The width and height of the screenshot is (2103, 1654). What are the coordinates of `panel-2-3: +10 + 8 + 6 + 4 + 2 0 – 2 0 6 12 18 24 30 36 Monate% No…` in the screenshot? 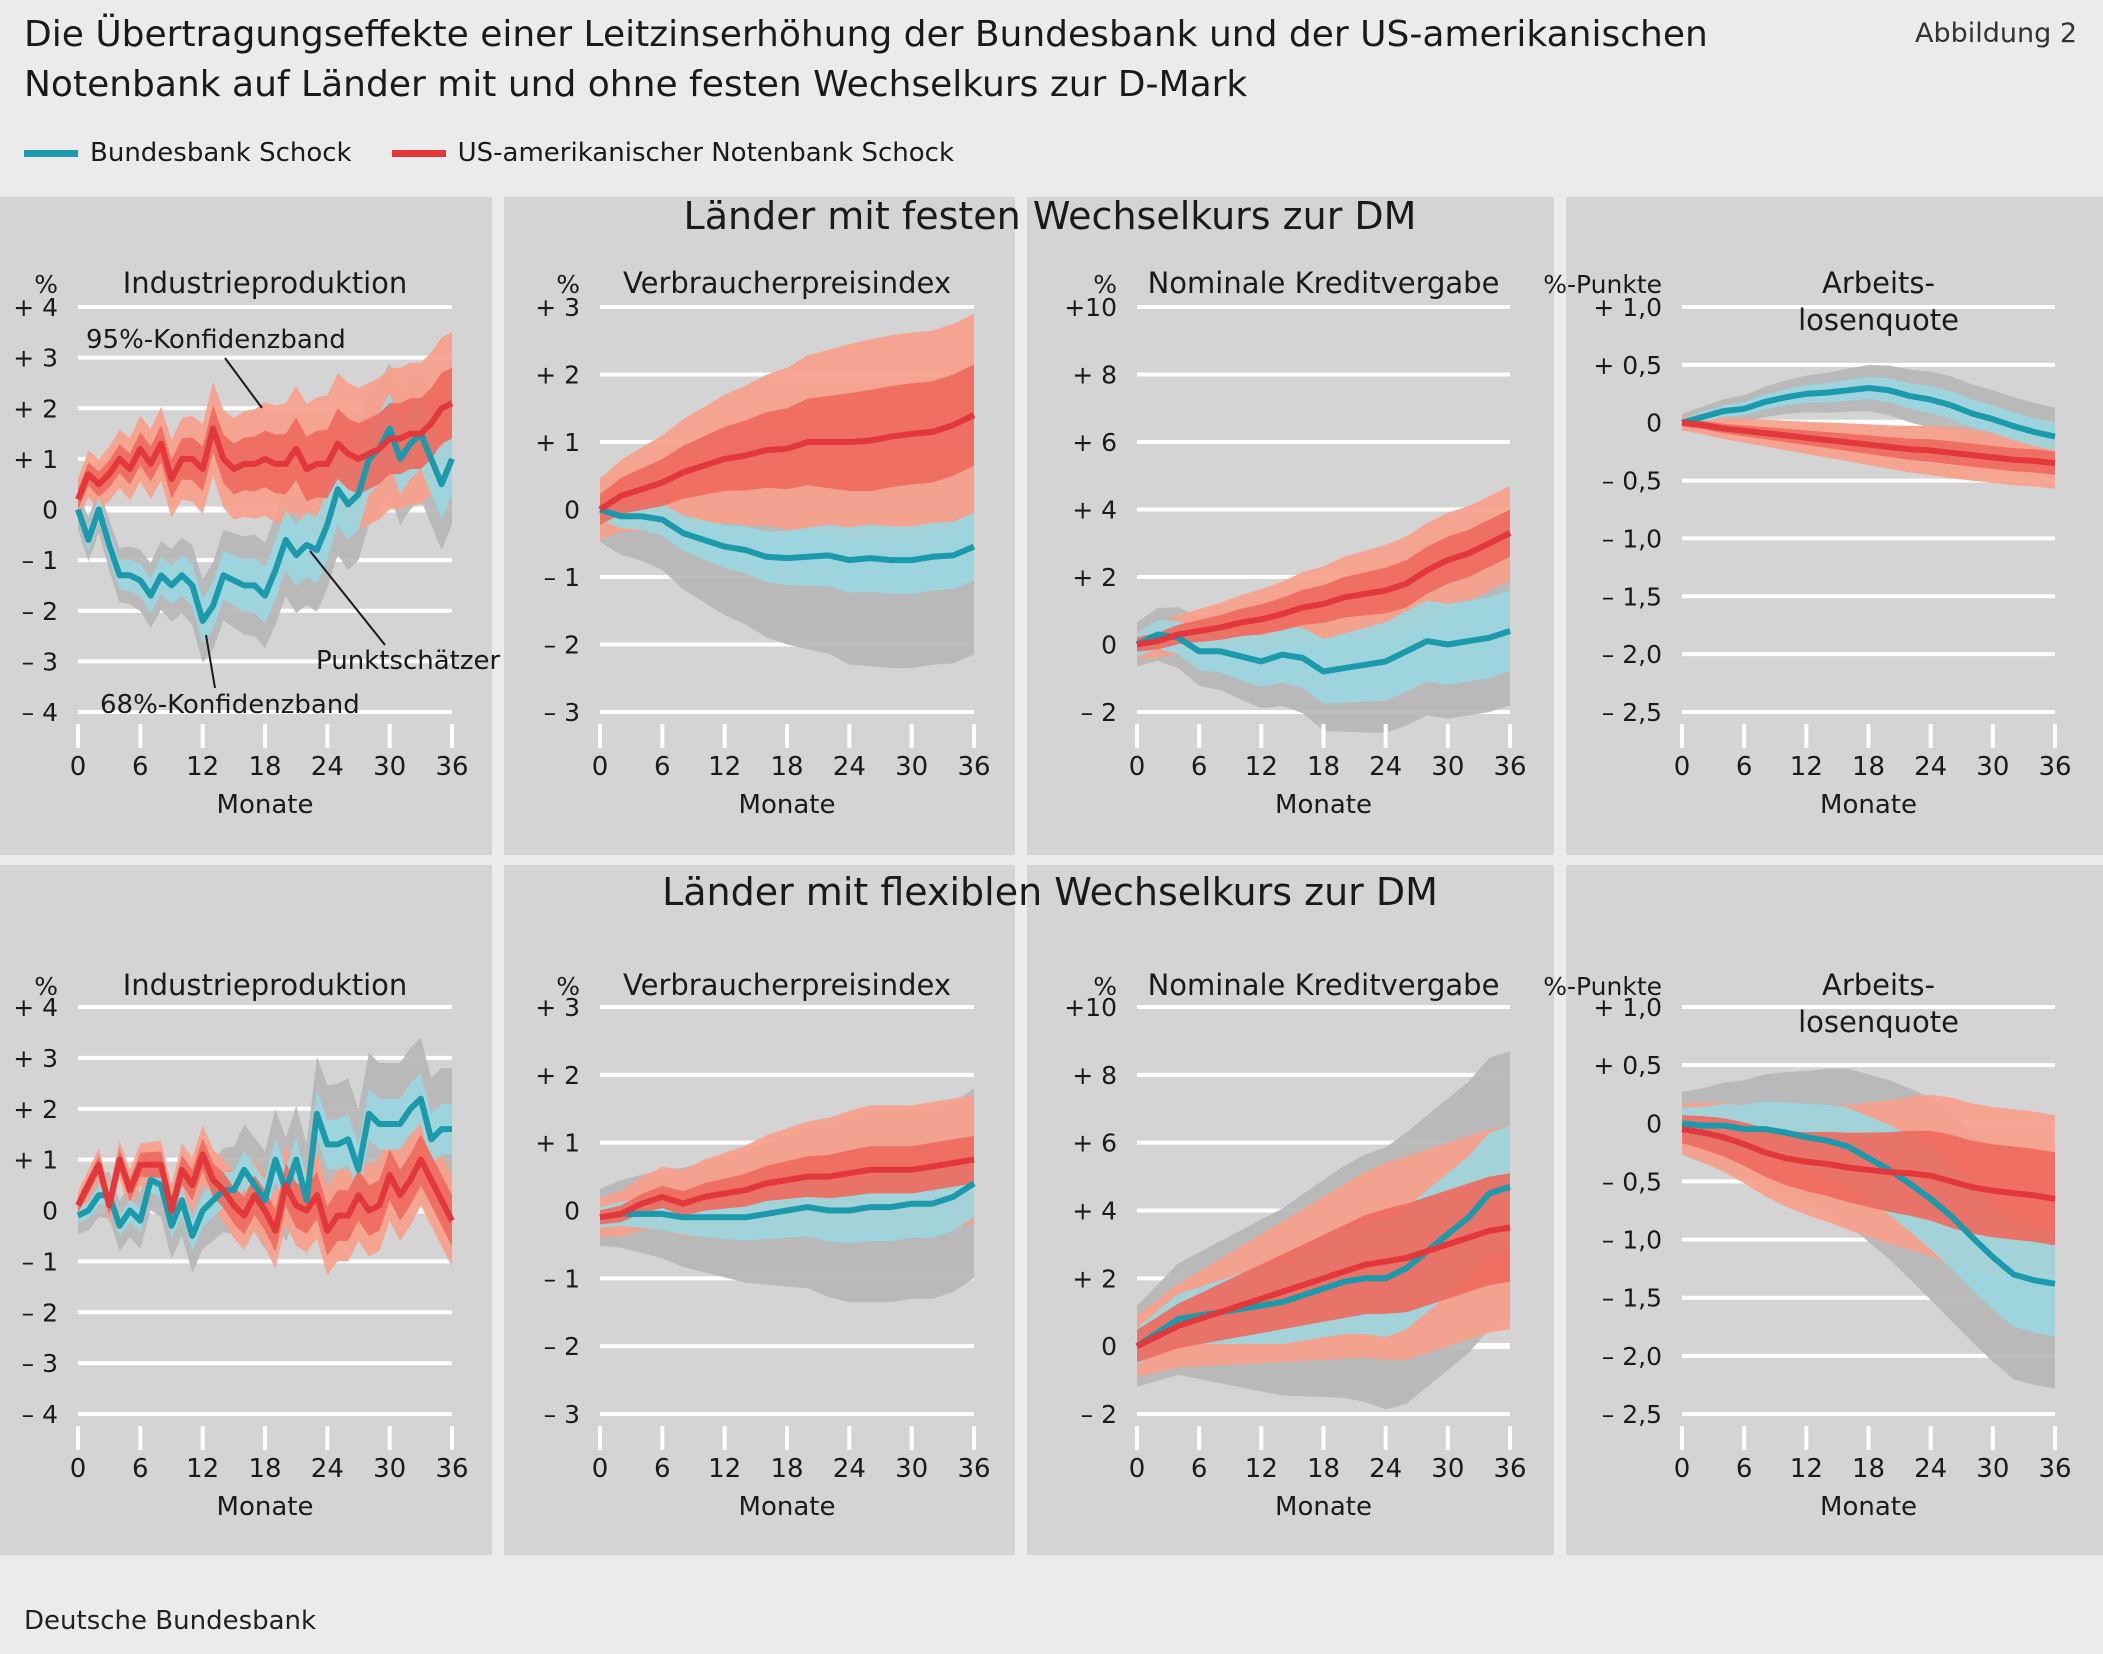 It's located at (1295, 1245).